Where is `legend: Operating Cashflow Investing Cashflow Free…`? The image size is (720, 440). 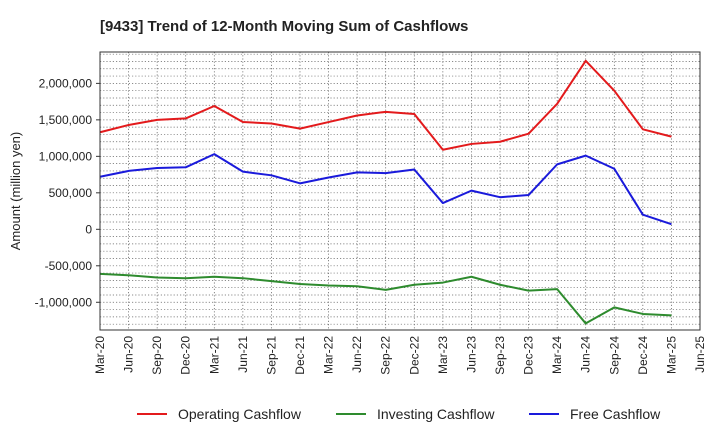
legend: Operating Cashflow Investing Cashflow Free… is located at coordinates (399, 414).